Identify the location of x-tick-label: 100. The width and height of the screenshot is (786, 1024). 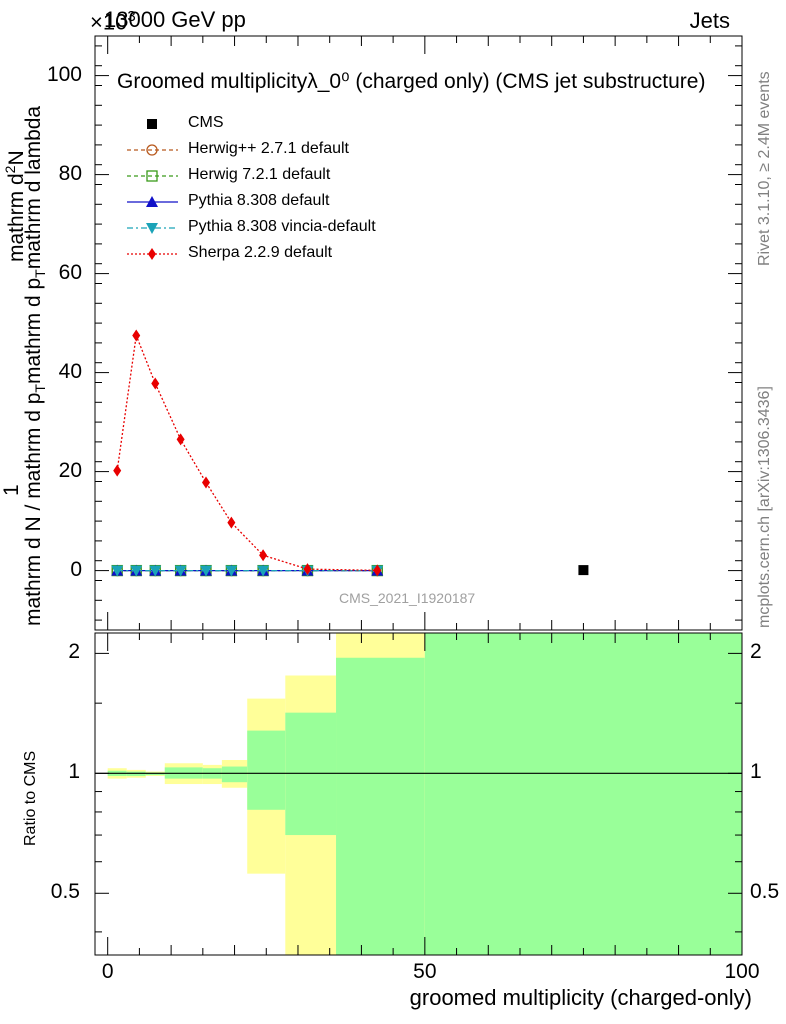
(742, 971).